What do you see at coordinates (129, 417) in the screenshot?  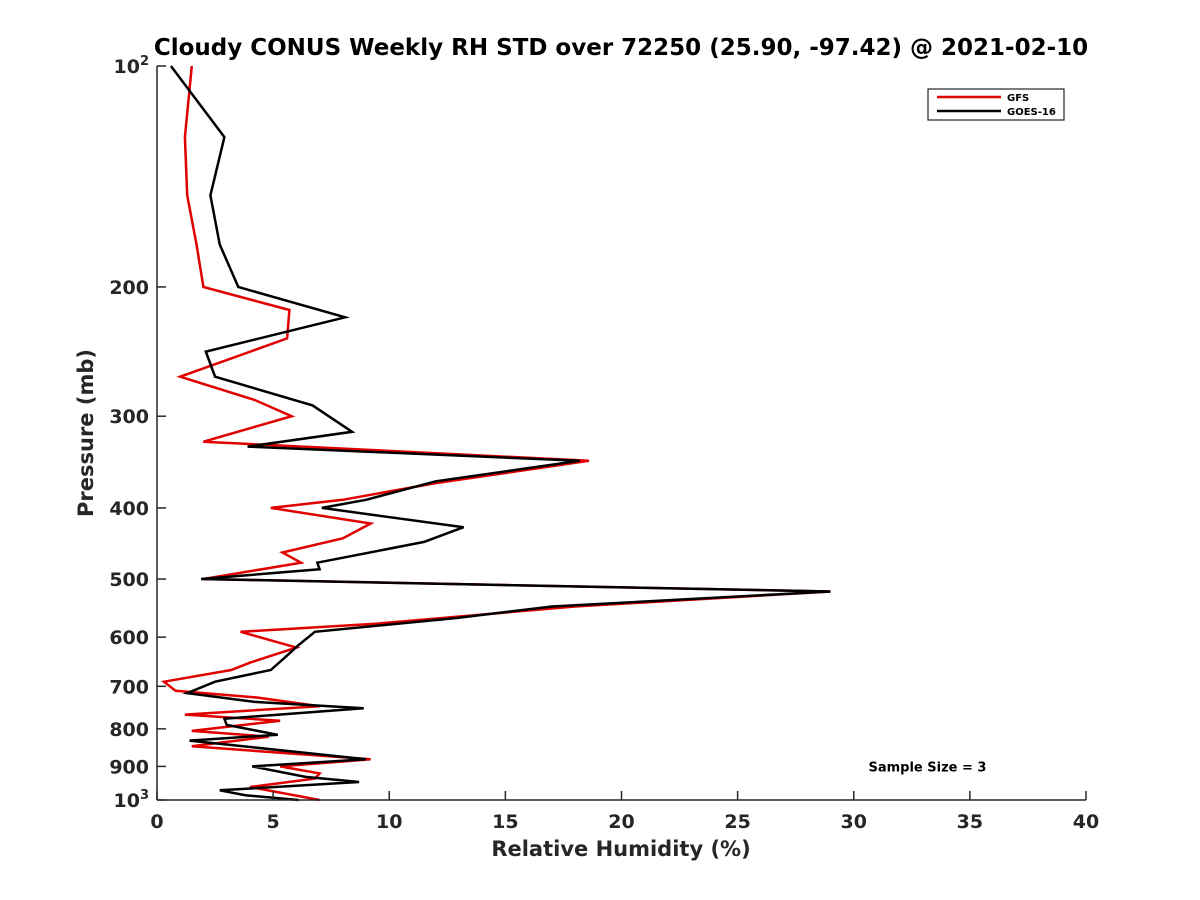 I see `y-tick-label: 300` at bounding box center [129, 417].